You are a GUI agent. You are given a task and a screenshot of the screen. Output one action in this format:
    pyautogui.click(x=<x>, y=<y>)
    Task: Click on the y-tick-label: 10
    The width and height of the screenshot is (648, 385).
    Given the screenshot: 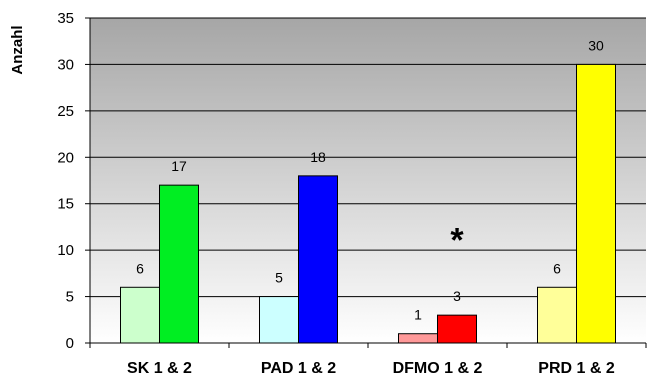 What is the action you would take?
    pyautogui.click(x=65, y=250)
    